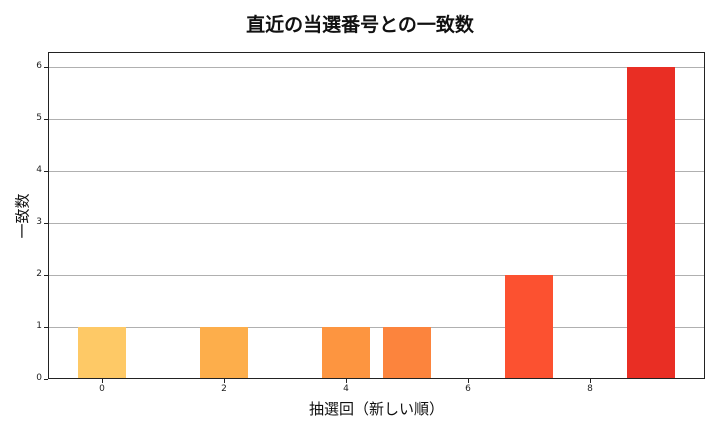 Image resolution: width=720 pixels, height=432 pixels. What do you see at coordinates (39, 170) in the screenshot?
I see `y-tick-label: 4` at bounding box center [39, 170].